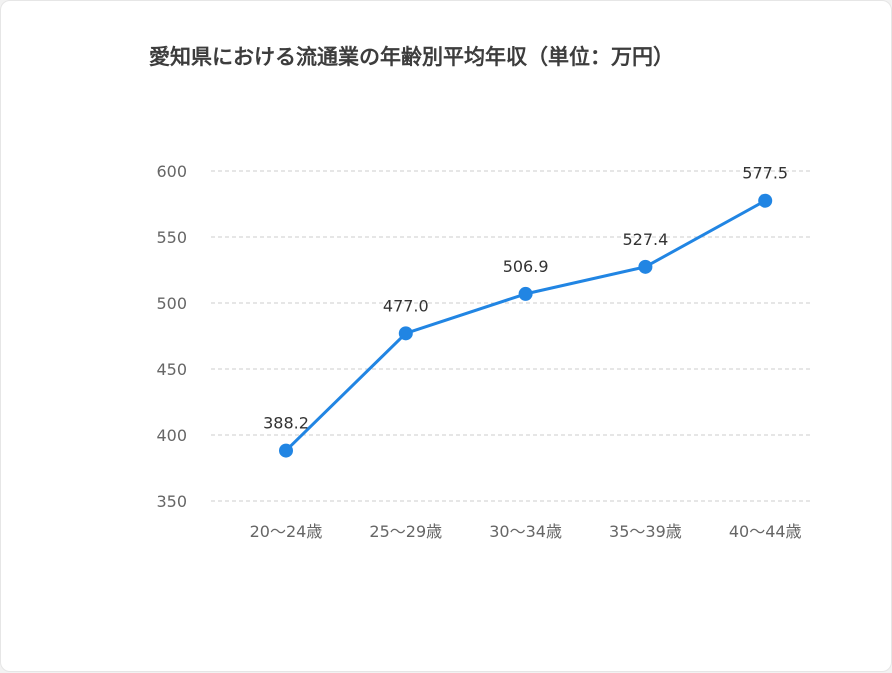 The height and width of the screenshot is (673, 892). What do you see at coordinates (765, 531) in the screenshot?
I see `x-tick-label: 40〜44歳` at bounding box center [765, 531].